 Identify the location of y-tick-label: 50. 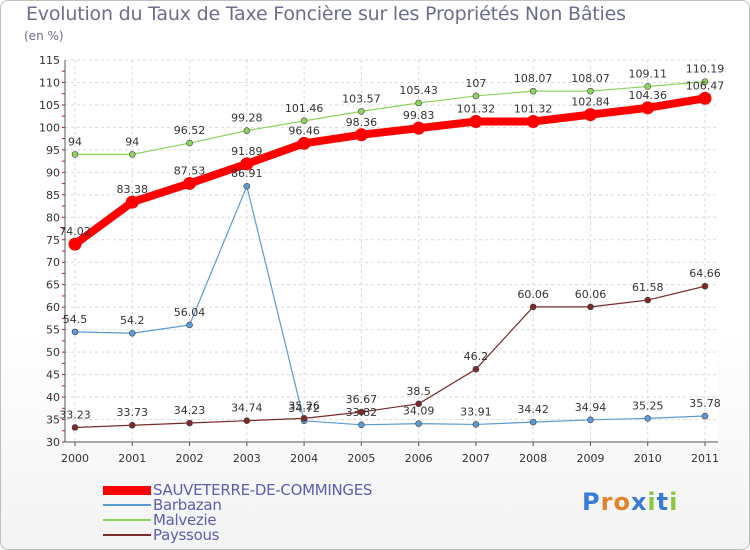
(53, 352).